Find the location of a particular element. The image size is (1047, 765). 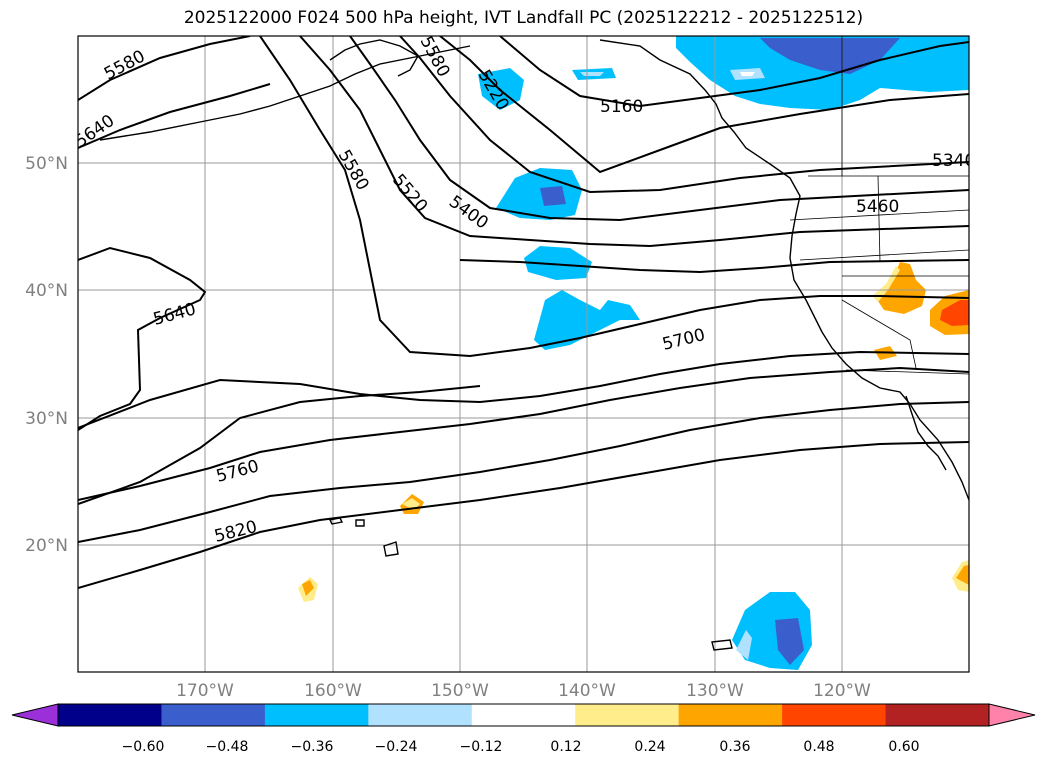

colorbar-extend-high-outline is located at coordinates (1012, 715).